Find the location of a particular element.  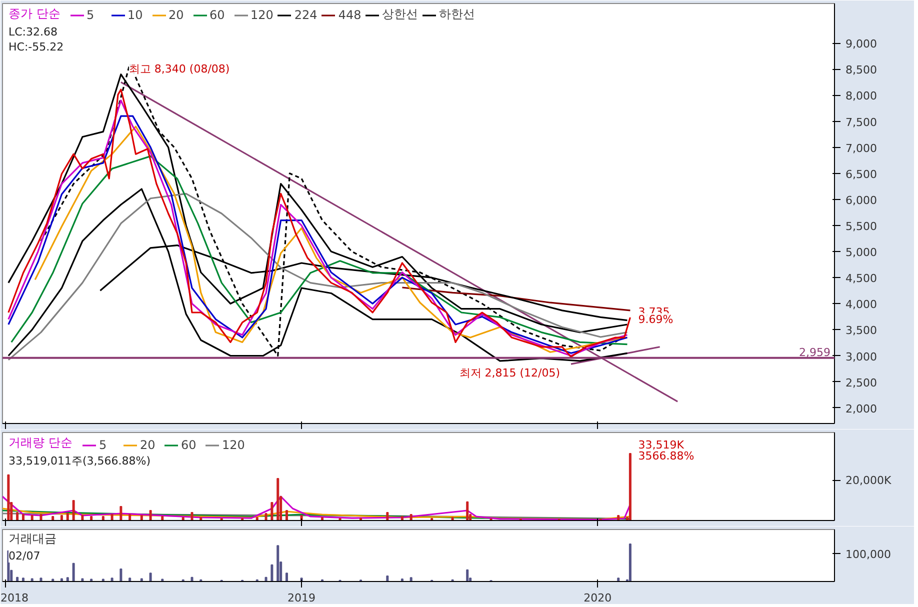

annotation: 3566.88% is located at coordinates (666, 456).